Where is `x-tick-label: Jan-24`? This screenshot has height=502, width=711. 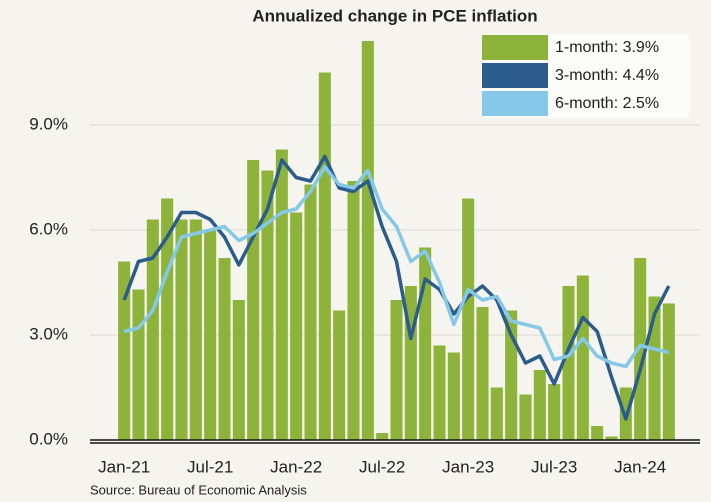
x-tick-label: Jan-24 is located at coordinates (640, 466).